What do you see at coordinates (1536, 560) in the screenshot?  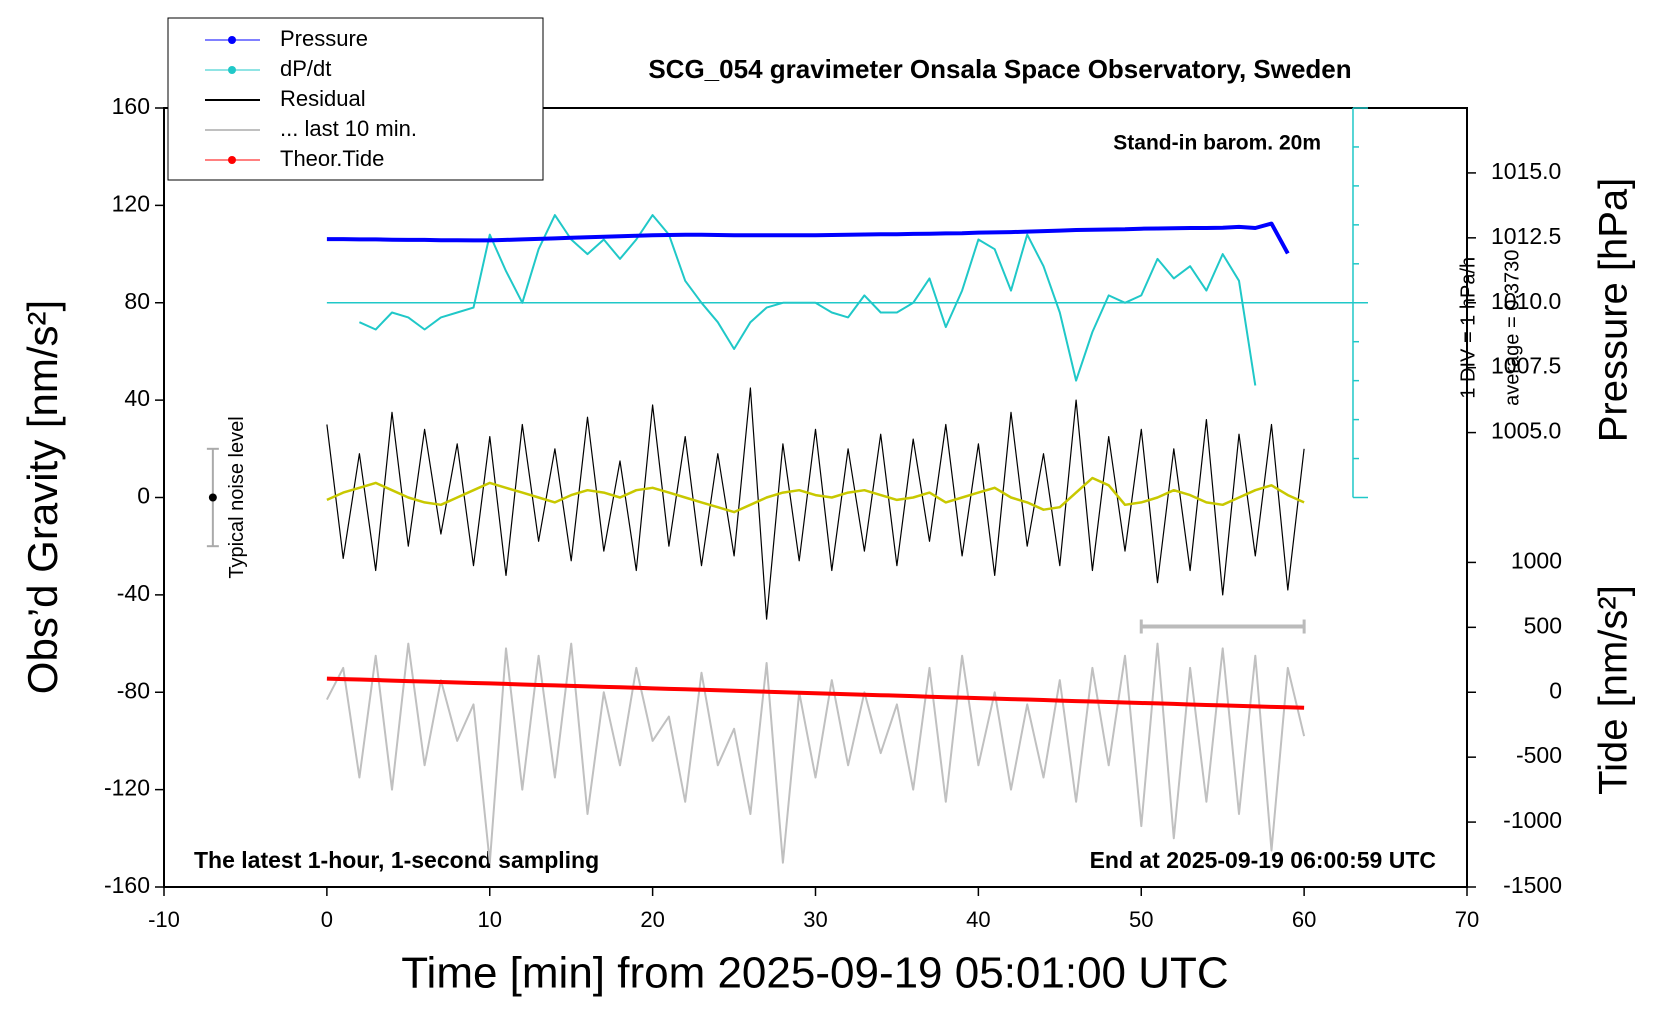 I see `y3-tick-label: 1000` at bounding box center [1536, 560].